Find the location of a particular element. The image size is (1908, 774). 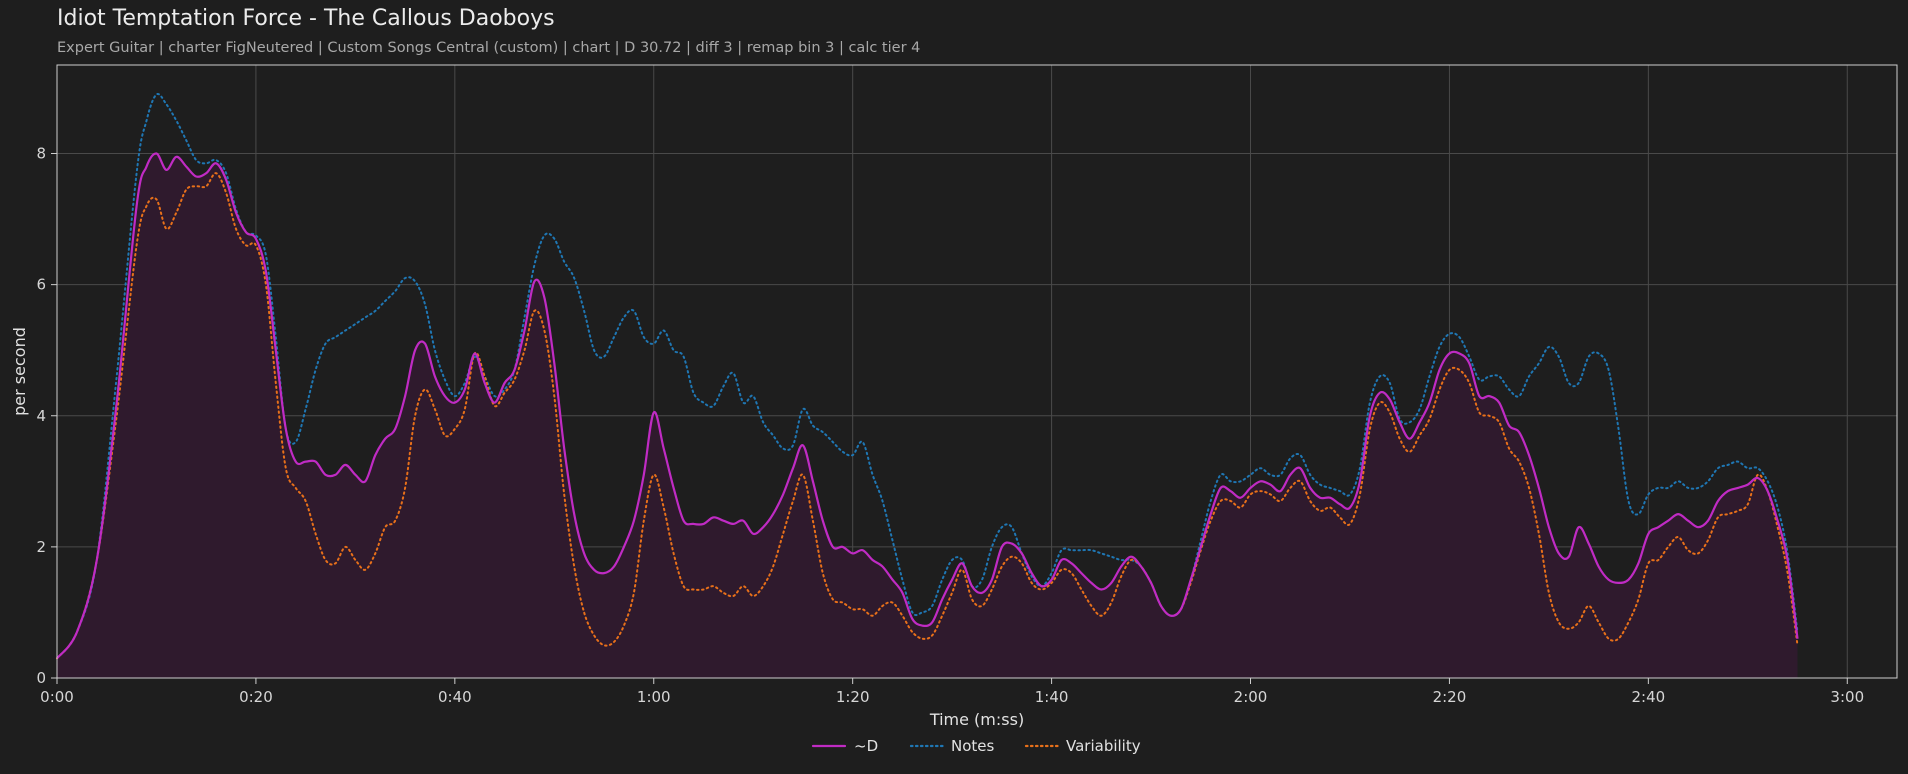

x-axis-ticks: 0:00 0:20 0:40 1:00 1:20 1:40 2:00 2:20 2:40 3:00 is located at coordinates (952, 692).